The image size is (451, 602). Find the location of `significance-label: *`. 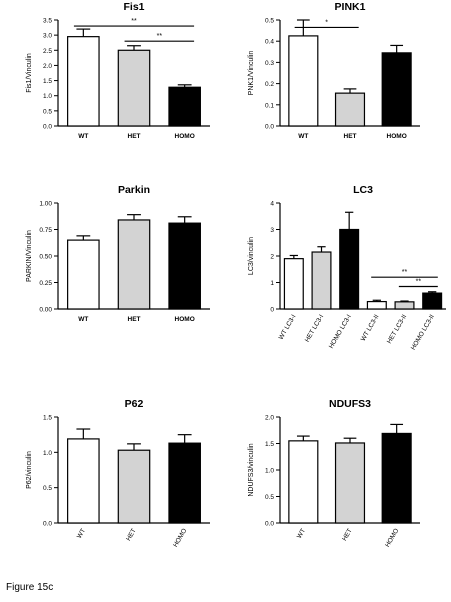

significance-label: * is located at coordinates (326, 22).